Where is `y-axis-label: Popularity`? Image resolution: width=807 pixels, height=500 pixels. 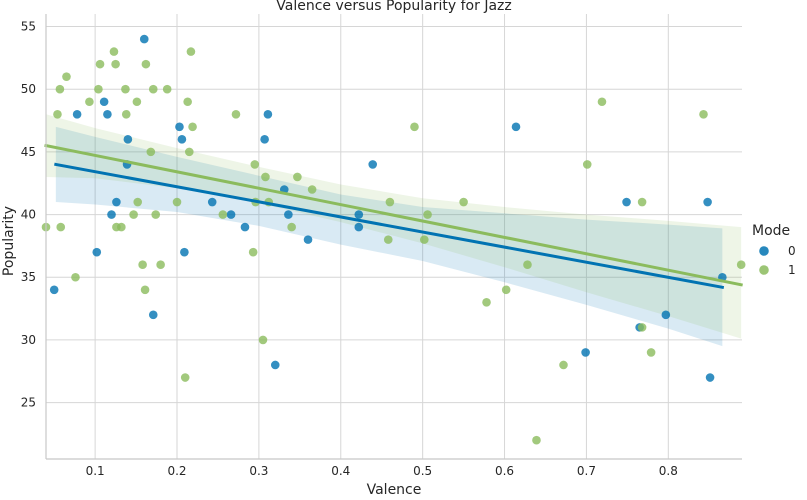 y-axis-label: Popularity is located at coordinates (9, 241).